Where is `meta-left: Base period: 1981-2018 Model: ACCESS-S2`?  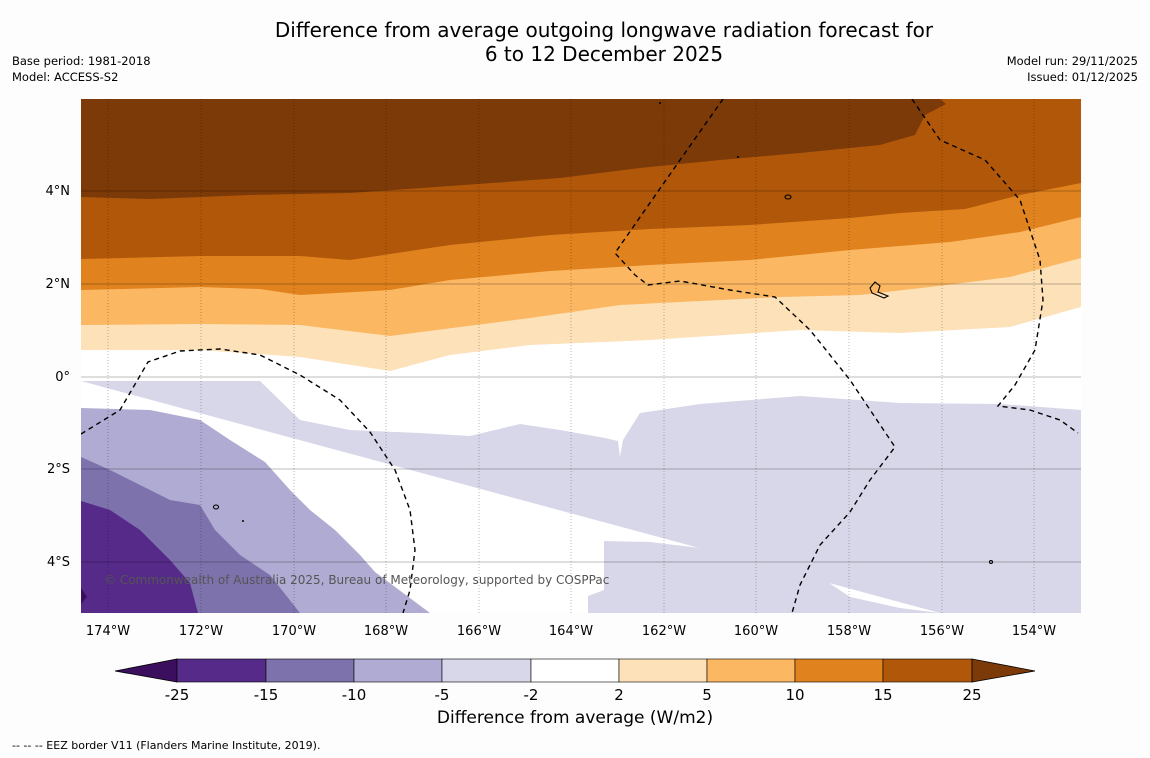
meta-left: Base period: 1981-2018 Model: ACCESS-S2 is located at coordinates (81, 69).